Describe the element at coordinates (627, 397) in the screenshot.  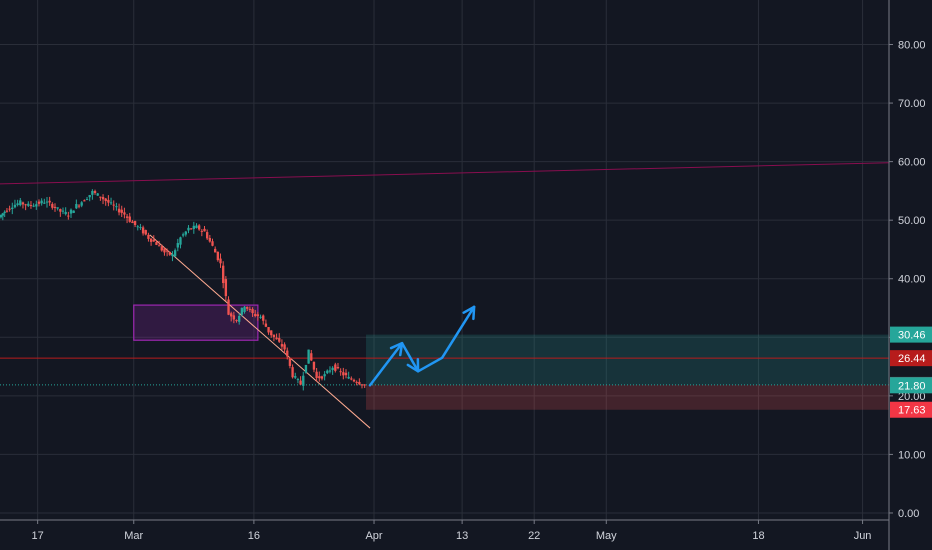
I see `position-loss-zone` at that location.